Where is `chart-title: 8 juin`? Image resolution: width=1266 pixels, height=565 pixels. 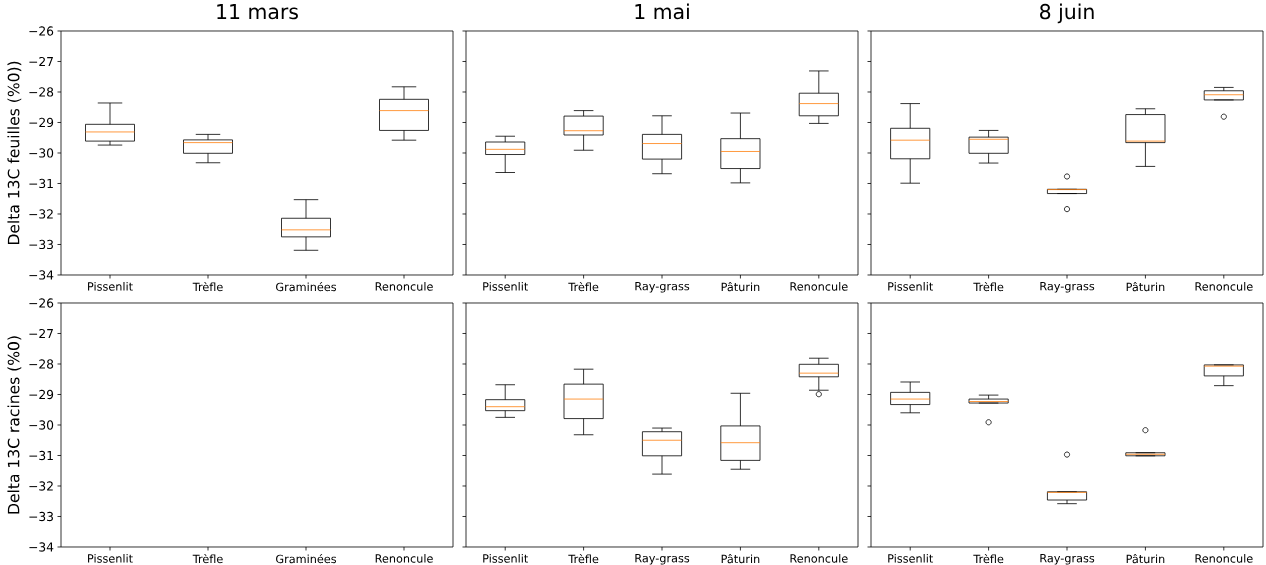
chart-title: 8 juin is located at coordinates (1067, 13).